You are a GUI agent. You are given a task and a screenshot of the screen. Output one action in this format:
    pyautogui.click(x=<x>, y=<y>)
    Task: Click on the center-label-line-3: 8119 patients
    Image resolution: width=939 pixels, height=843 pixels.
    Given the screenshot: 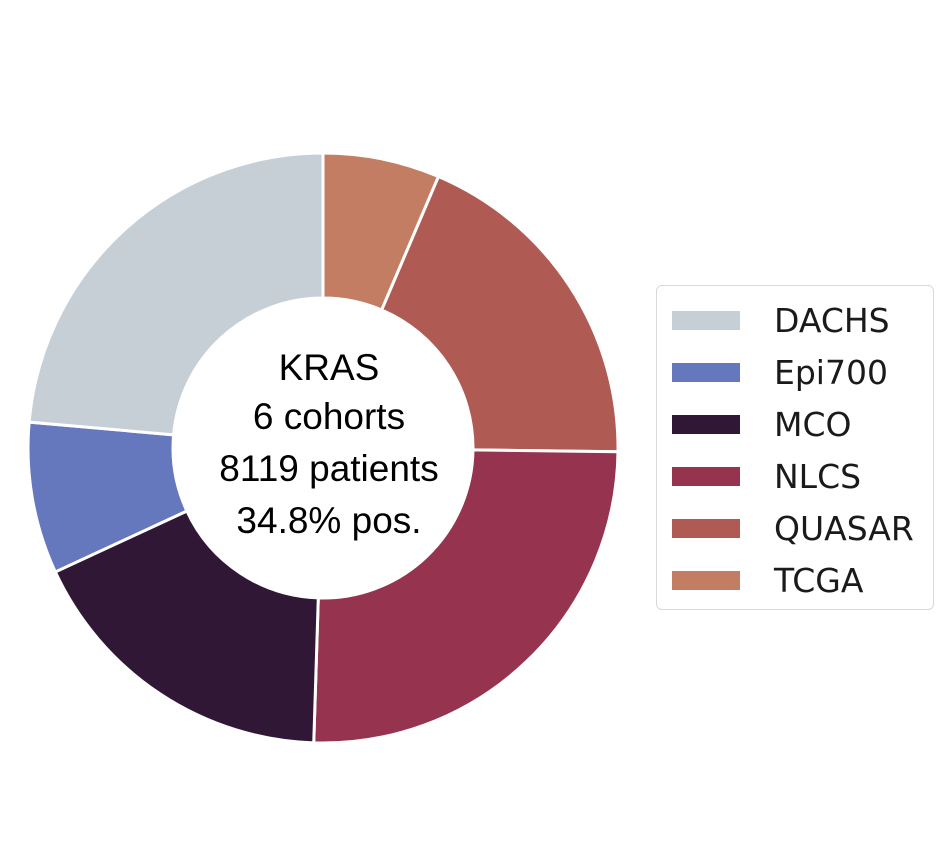 What is the action you would take?
    pyautogui.click(x=328, y=468)
    